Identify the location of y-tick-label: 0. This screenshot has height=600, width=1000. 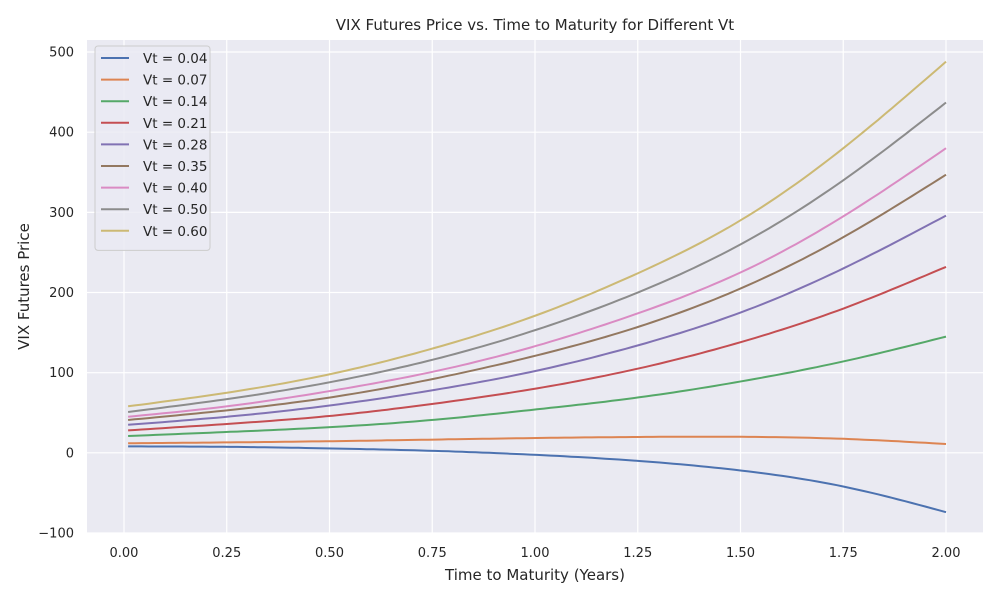
(70, 453).